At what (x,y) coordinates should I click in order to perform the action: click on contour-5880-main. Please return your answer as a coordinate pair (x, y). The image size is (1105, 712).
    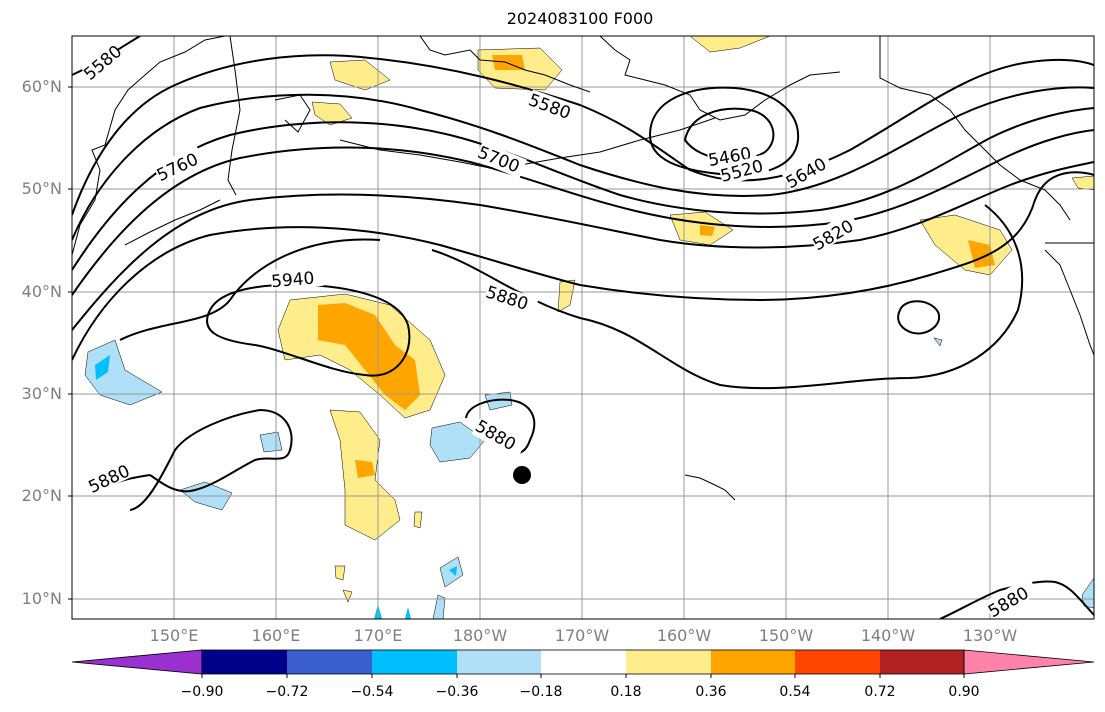
    Looking at the image, I should click on (727, 297).